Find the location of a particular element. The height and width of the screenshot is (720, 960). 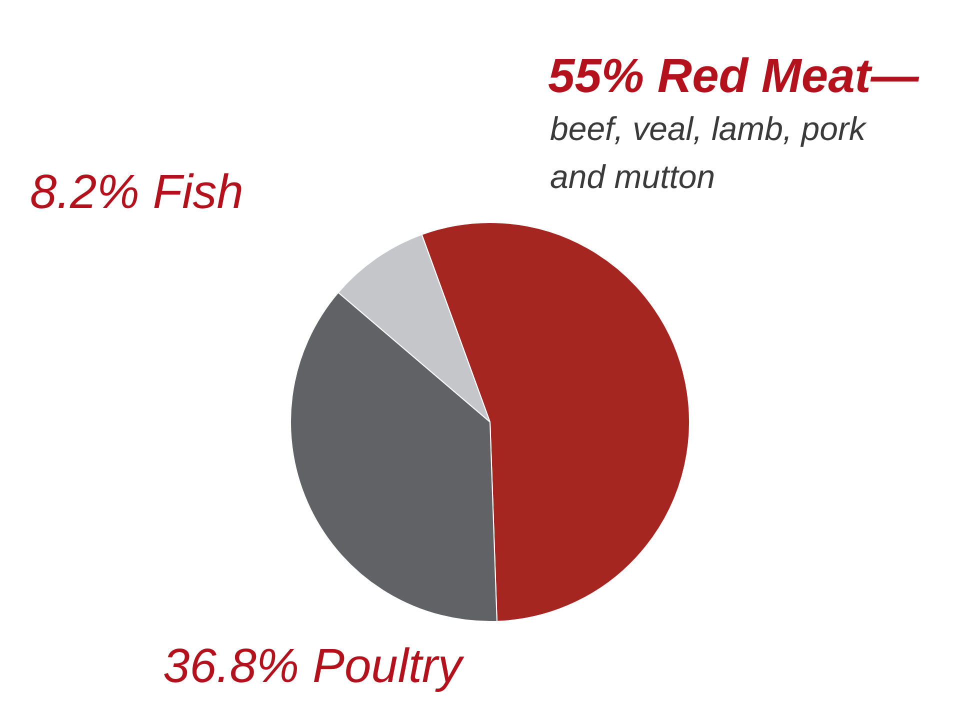

slice-label: 55% Red Meat— is located at coordinates (734, 76).